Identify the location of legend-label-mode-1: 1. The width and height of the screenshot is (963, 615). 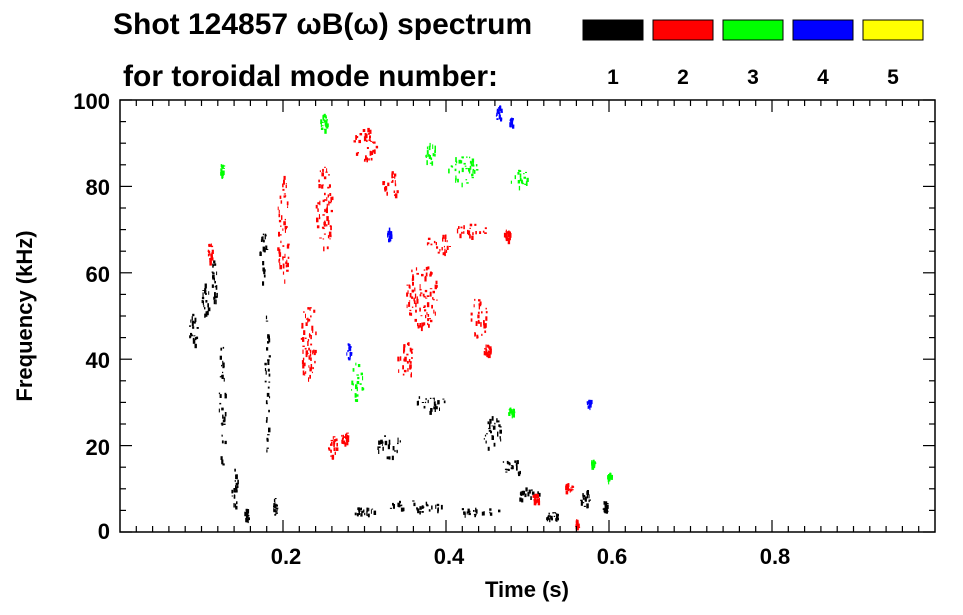
(613, 77).